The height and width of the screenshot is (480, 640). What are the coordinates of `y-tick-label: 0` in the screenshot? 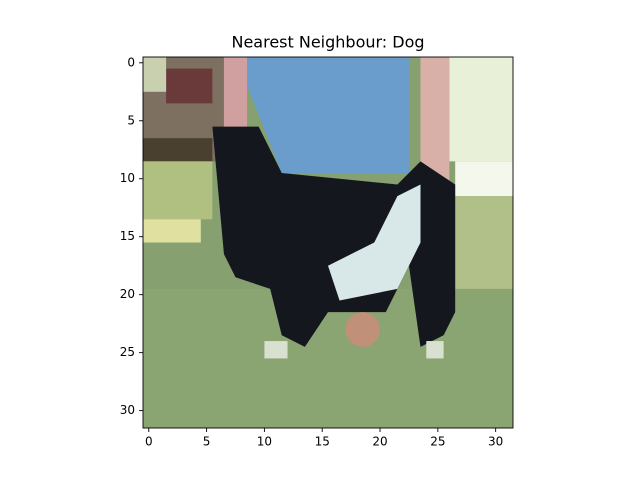 It's located at (131, 62).